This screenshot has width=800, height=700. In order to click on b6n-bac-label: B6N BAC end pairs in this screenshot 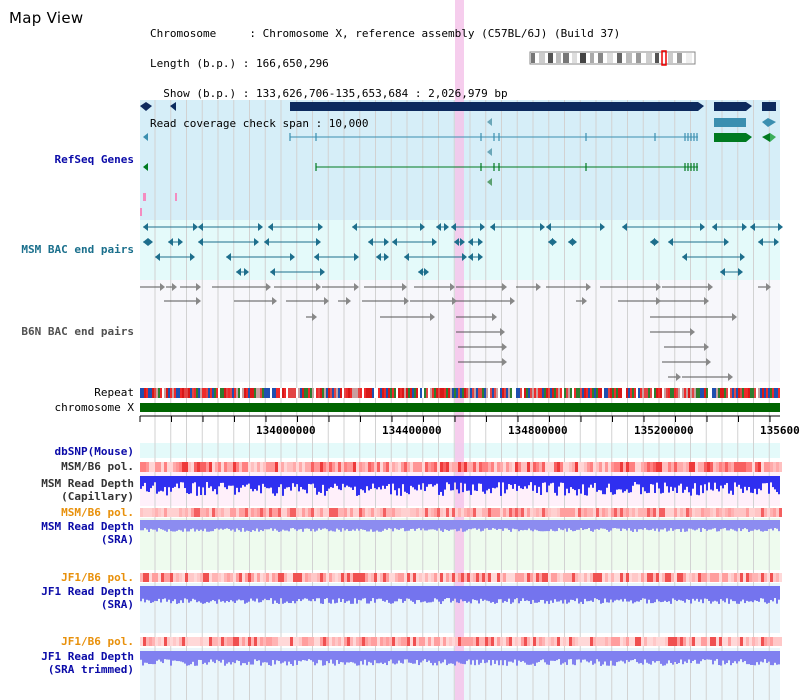, I will do `click(77, 331)`.